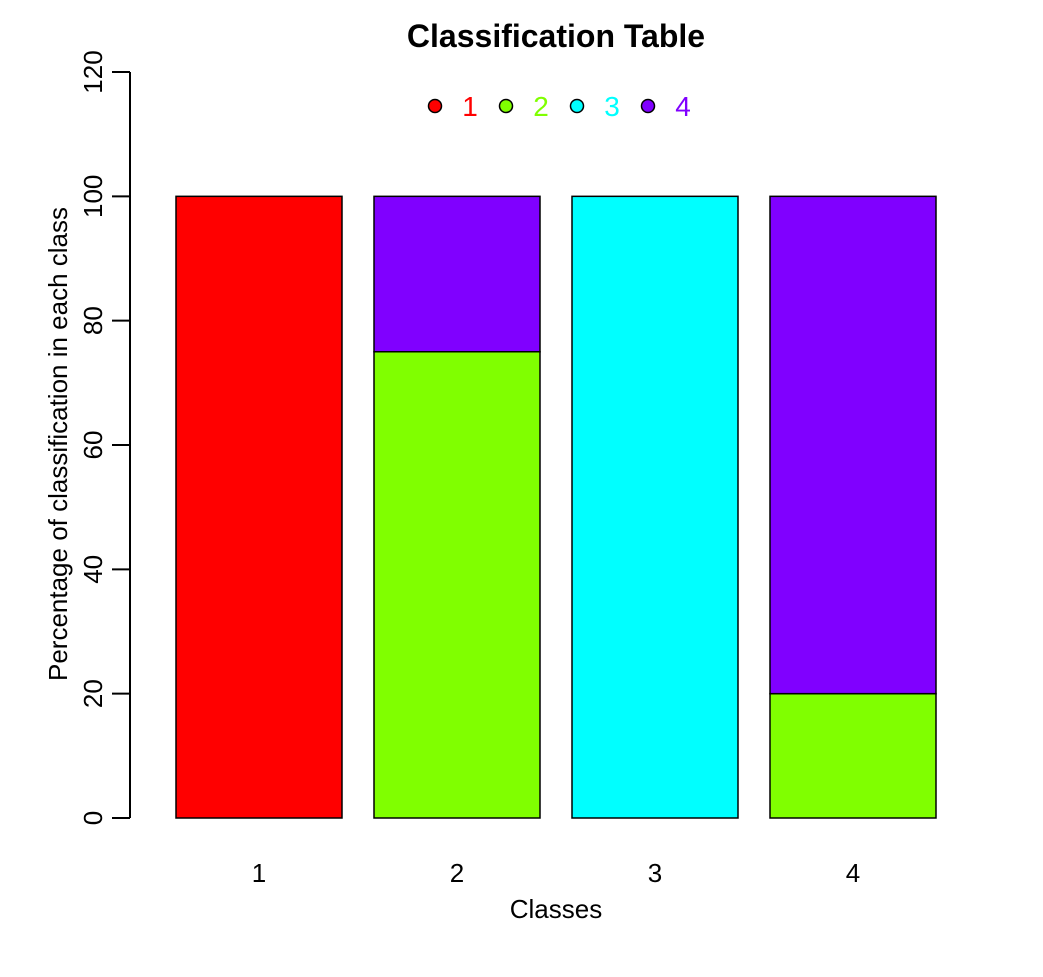  I want to click on legend-label: 2, so click(541, 106).